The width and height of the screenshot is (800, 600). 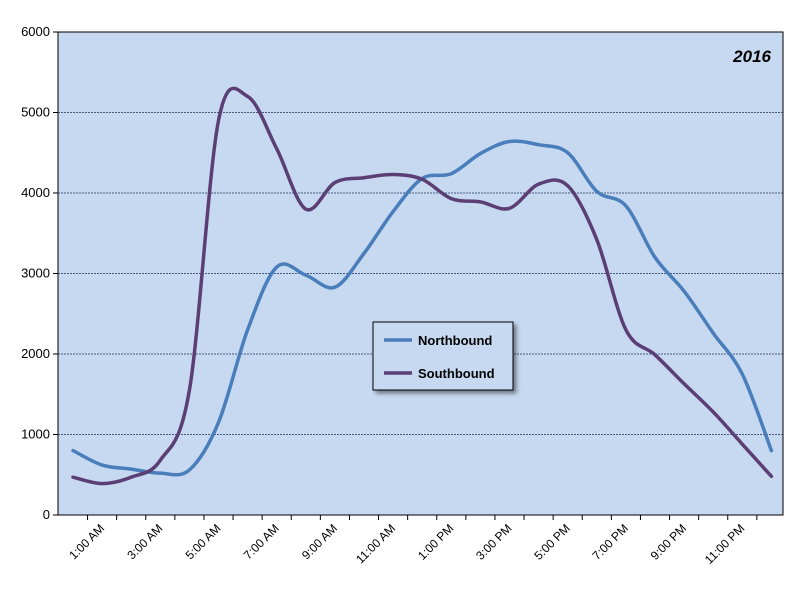 I want to click on x-tick-label: 7:00 PM, so click(x=611, y=542).